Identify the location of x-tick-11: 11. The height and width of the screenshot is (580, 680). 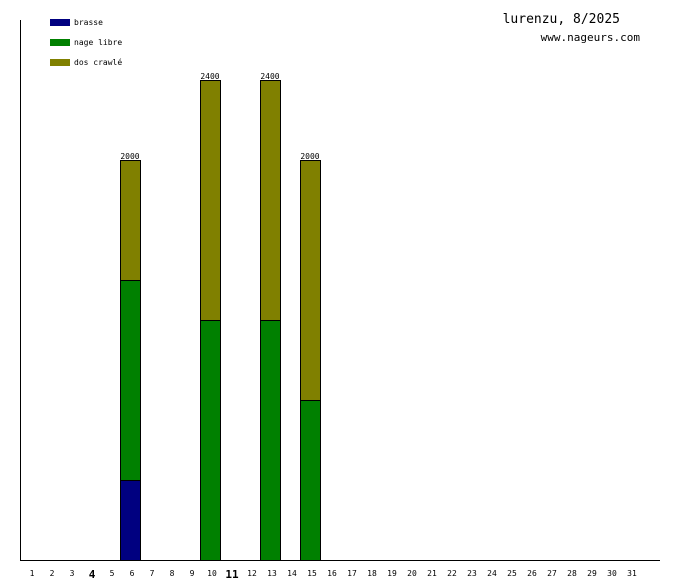
(232, 574).